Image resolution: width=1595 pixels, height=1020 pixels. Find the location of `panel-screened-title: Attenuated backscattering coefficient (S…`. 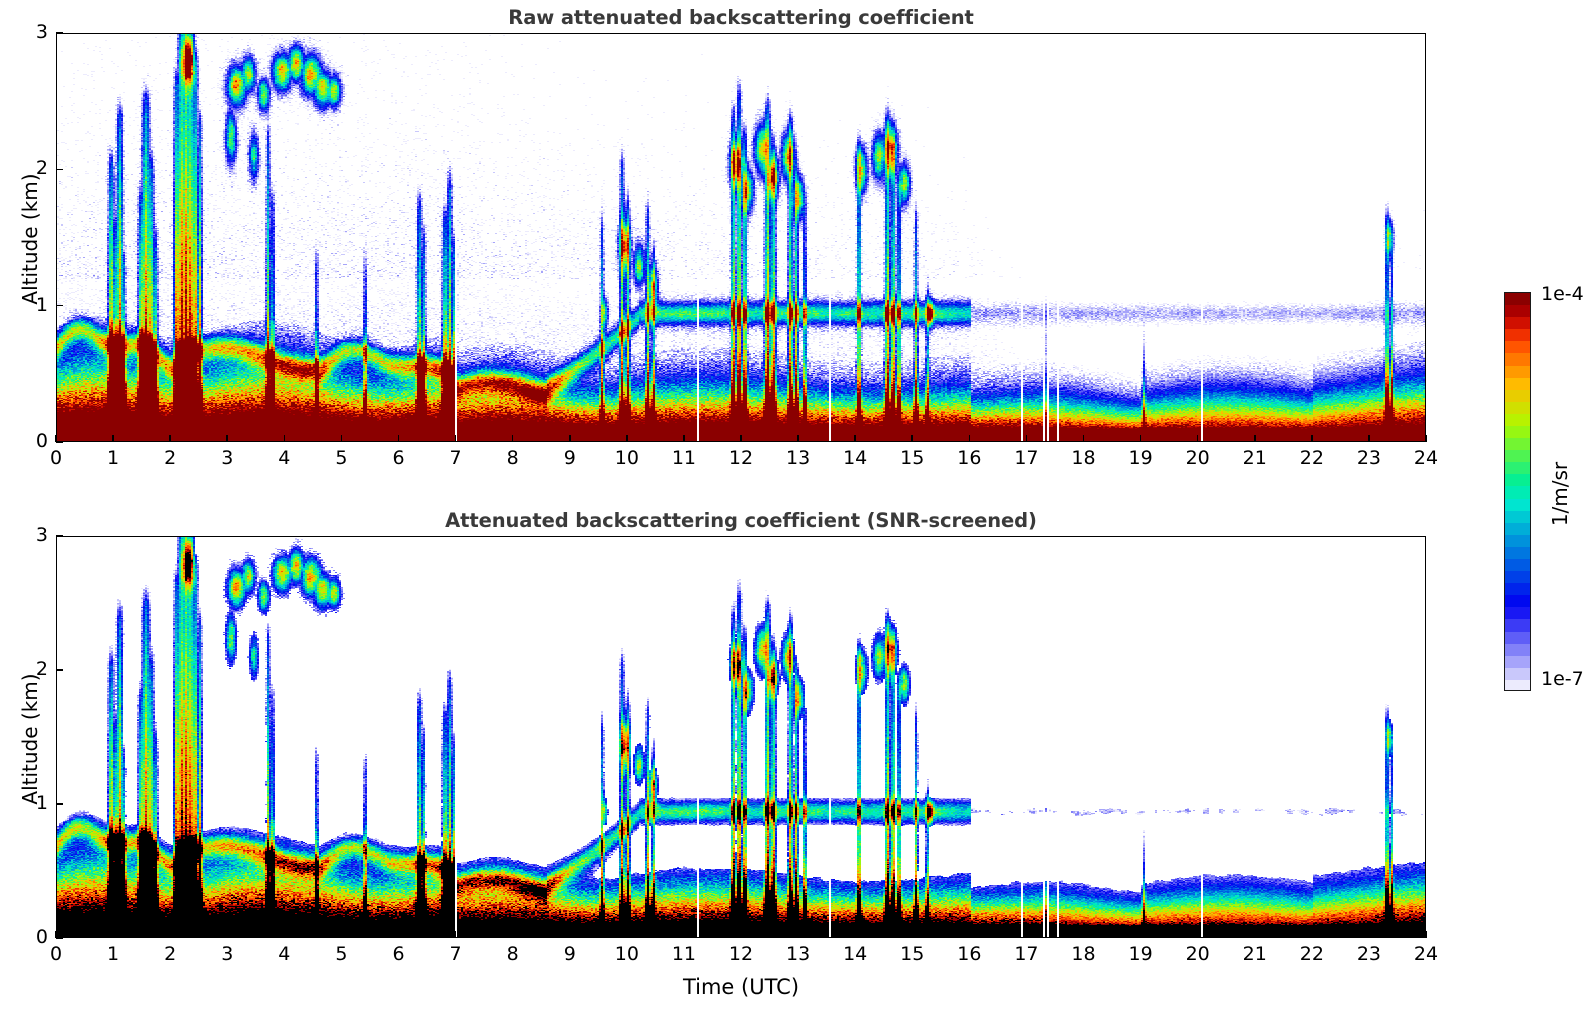

panel-screened-title: Attenuated backscattering coefficient (S… is located at coordinates (741, 520).